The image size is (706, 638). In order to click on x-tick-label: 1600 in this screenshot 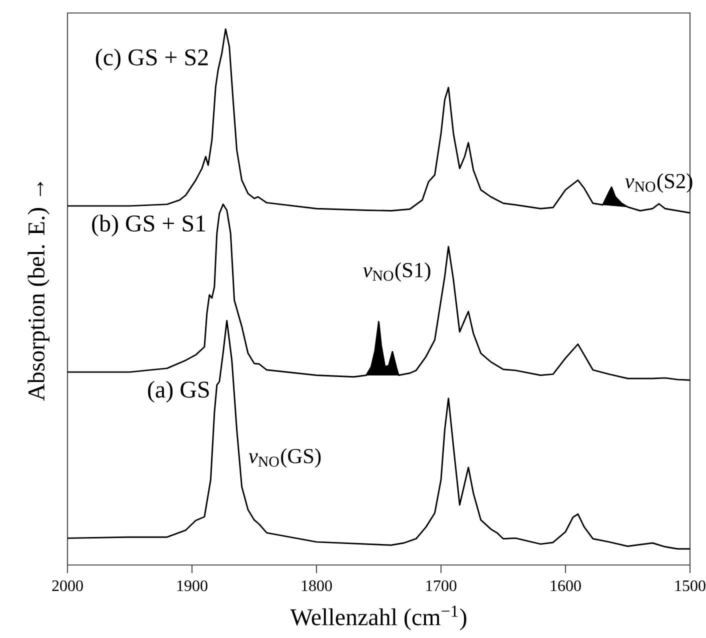, I will do `click(565, 586)`.